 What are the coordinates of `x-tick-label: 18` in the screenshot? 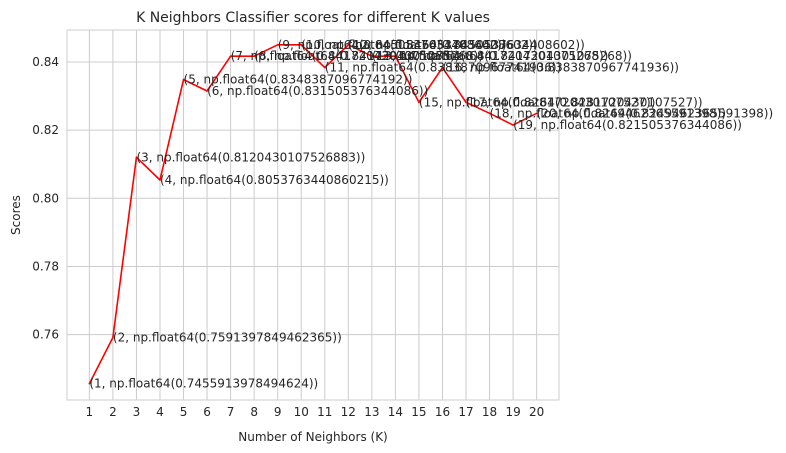 It's located at (489, 412).